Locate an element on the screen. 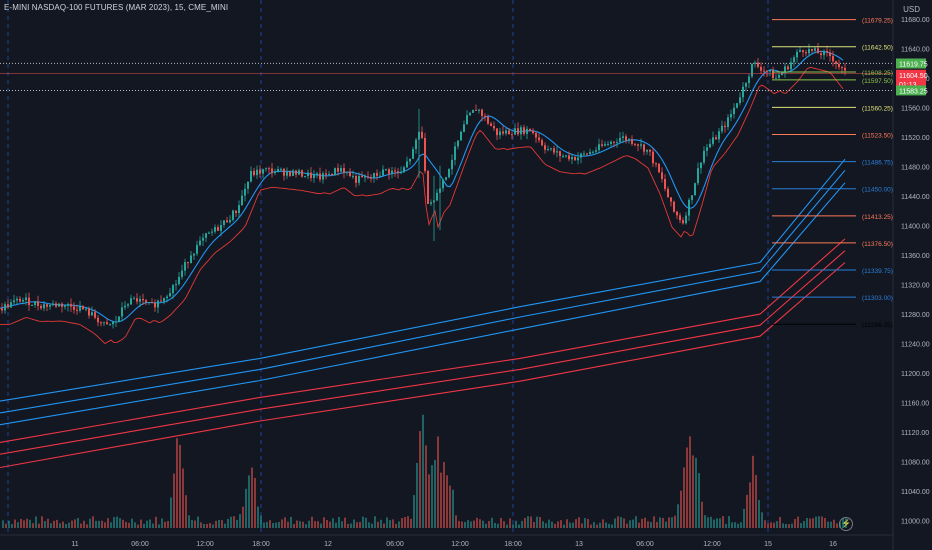 The image size is (932, 550). y-tick-label: 11520.00 is located at coordinates (915, 138).